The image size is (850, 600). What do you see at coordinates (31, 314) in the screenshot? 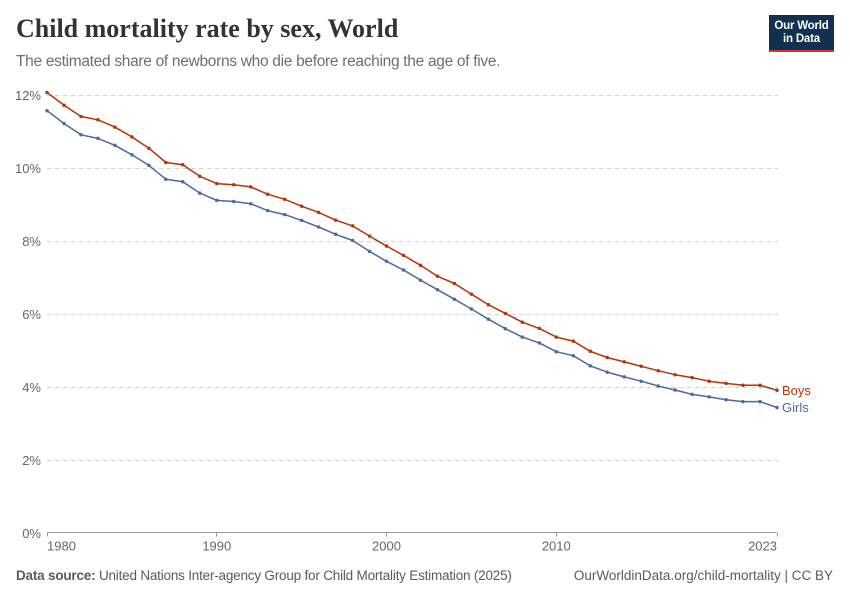
I see `svg-text: 6%` at bounding box center [31, 314].